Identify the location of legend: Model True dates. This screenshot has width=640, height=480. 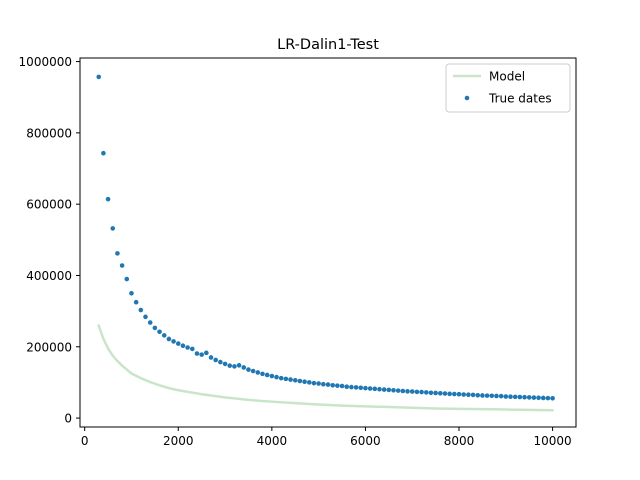
(508, 88).